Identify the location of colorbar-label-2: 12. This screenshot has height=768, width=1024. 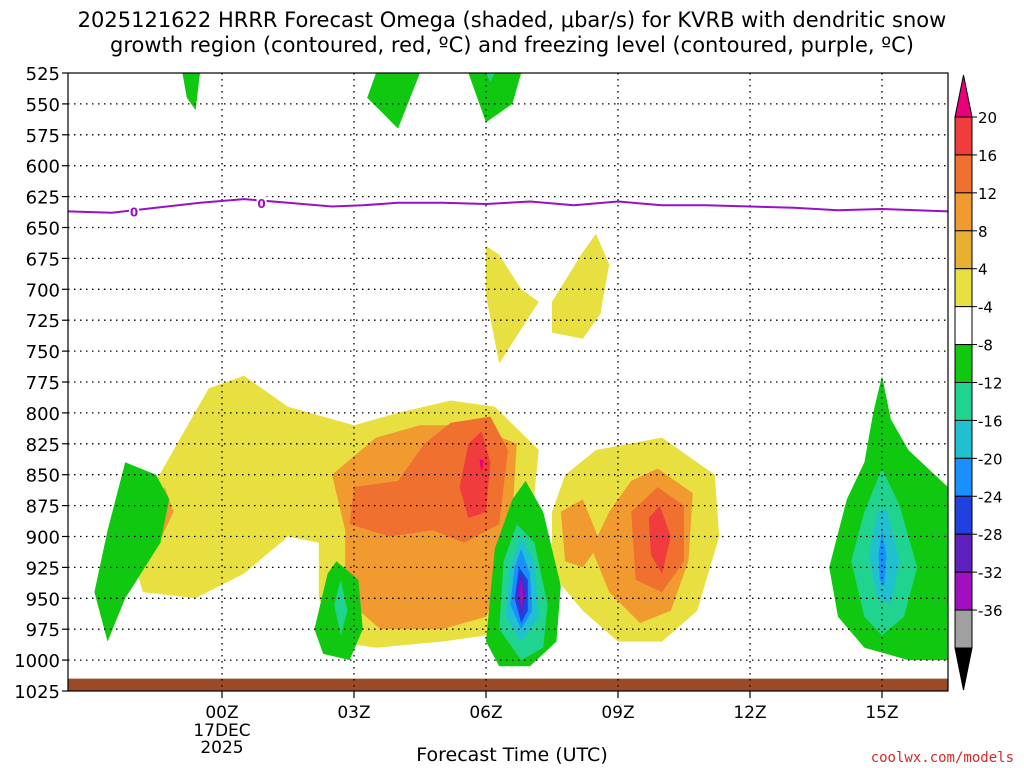
(987, 194).